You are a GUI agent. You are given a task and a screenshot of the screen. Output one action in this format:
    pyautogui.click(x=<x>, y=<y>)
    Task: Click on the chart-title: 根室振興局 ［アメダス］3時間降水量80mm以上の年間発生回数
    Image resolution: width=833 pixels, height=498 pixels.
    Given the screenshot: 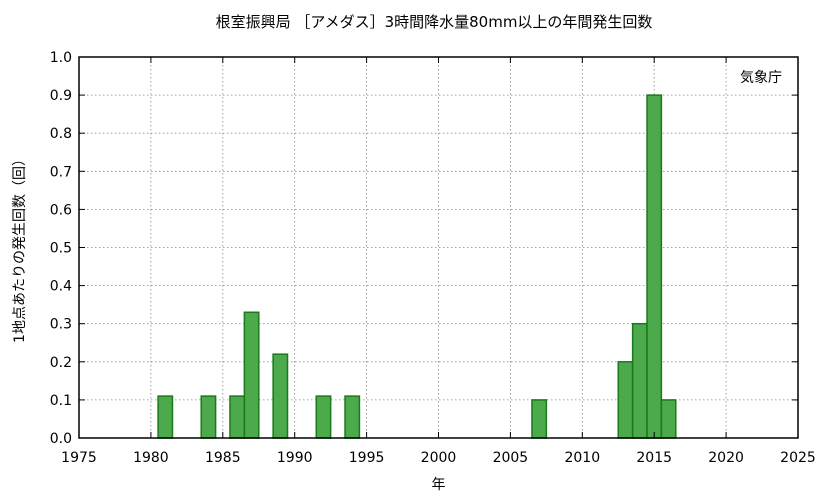 What is the action you would take?
    pyautogui.click(x=434, y=22)
    